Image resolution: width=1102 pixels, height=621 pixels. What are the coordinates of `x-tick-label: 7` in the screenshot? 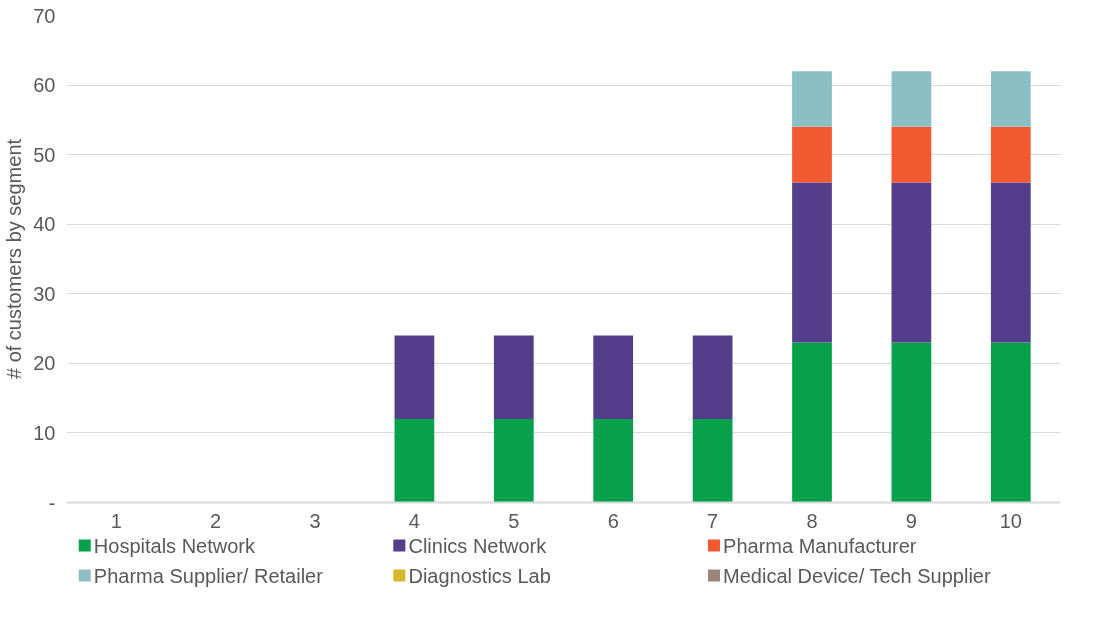 It's located at (713, 520).